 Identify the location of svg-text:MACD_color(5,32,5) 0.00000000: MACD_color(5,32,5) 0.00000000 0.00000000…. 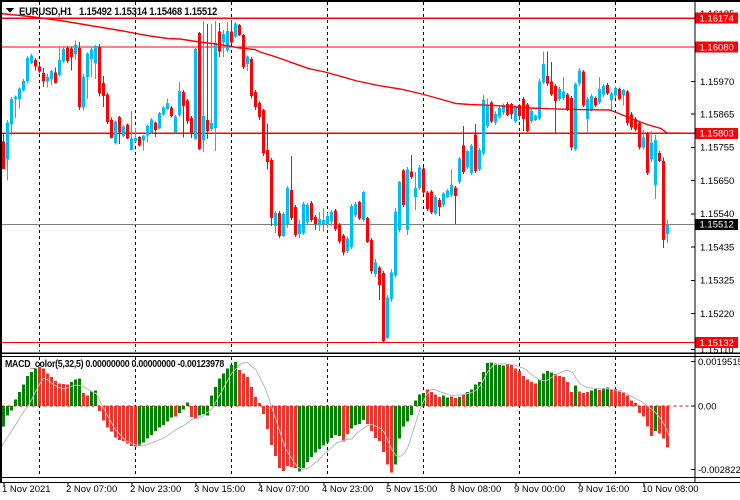
(114, 364).